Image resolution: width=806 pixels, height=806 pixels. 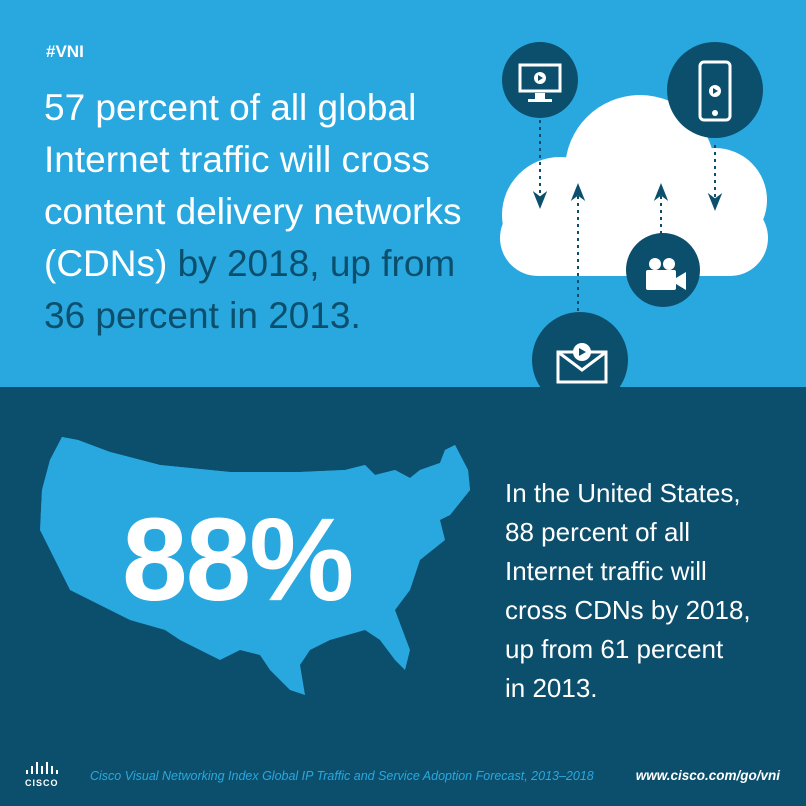 I want to click on headline-line: content delivery networks, so click(x=253, y=211).